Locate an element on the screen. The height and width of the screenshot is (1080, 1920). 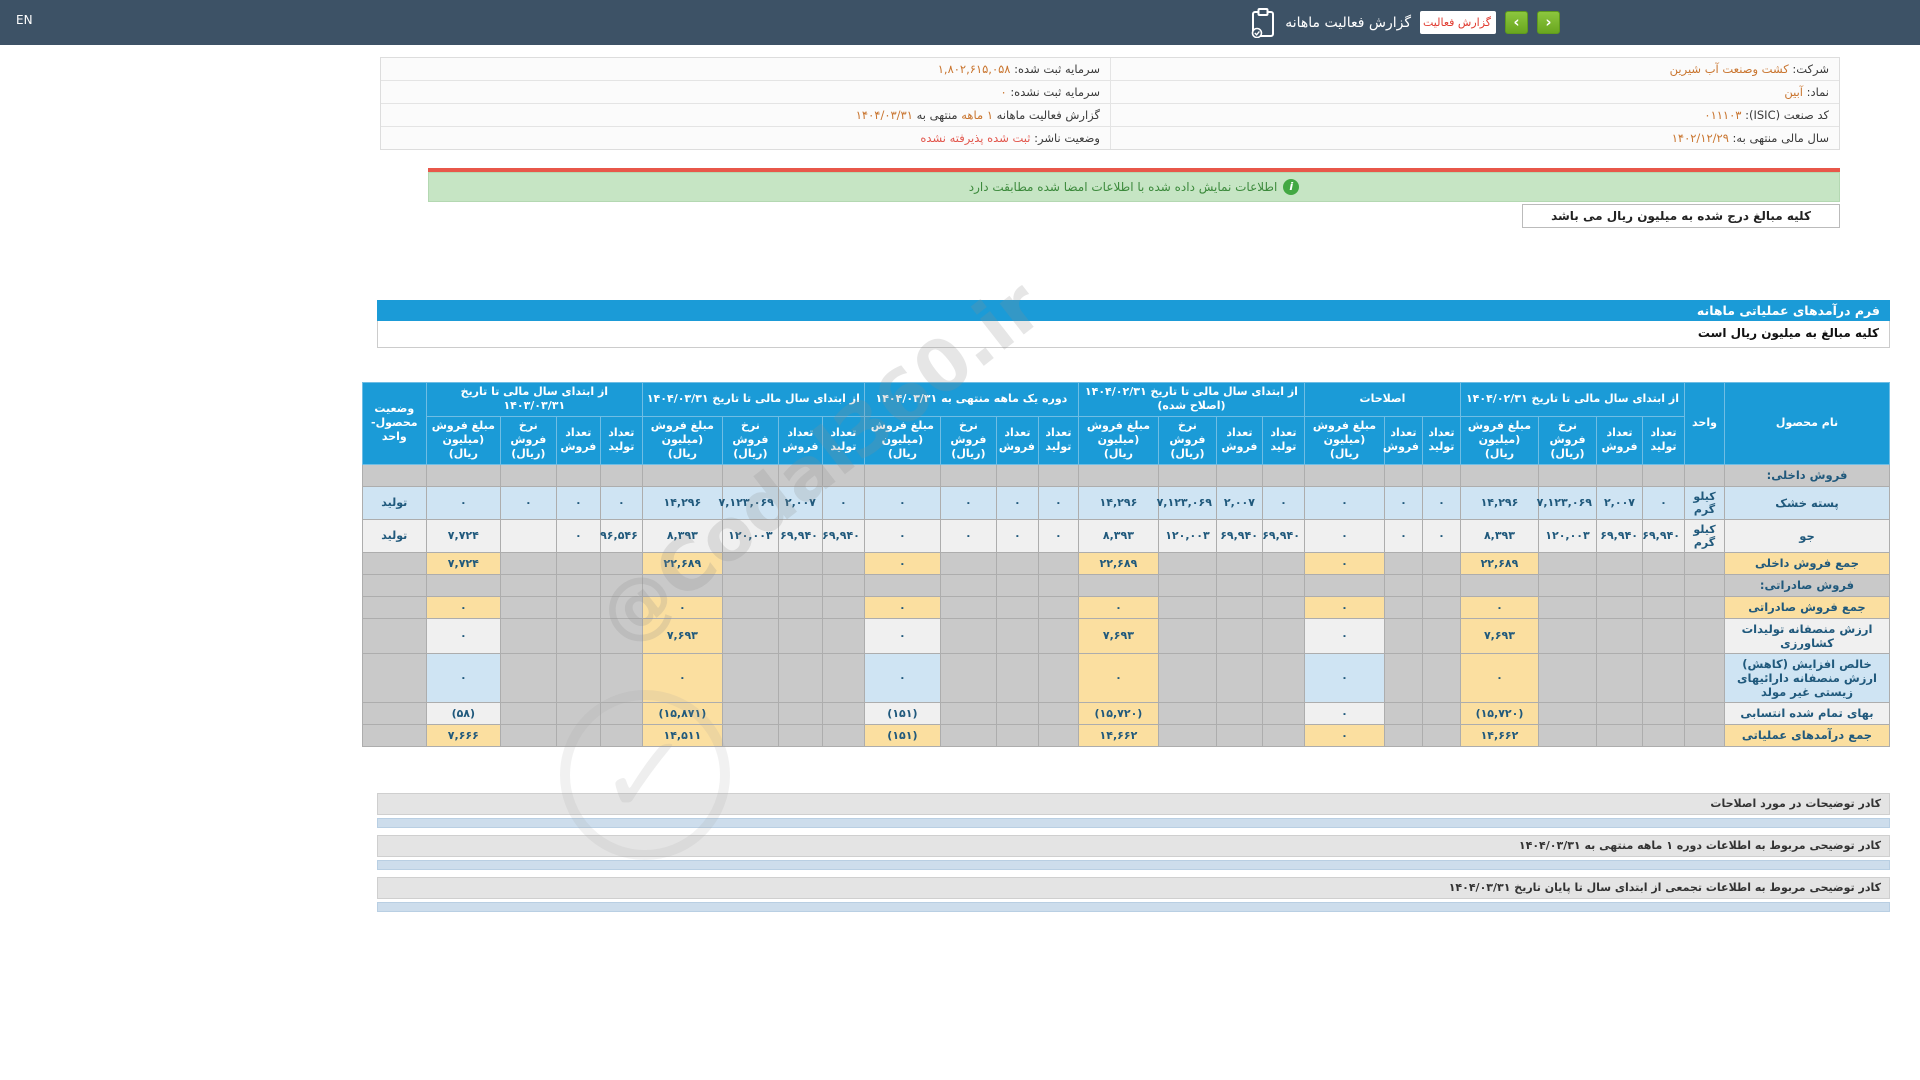
previous-report-button: ‹ is located at coordinates (1548, 22).